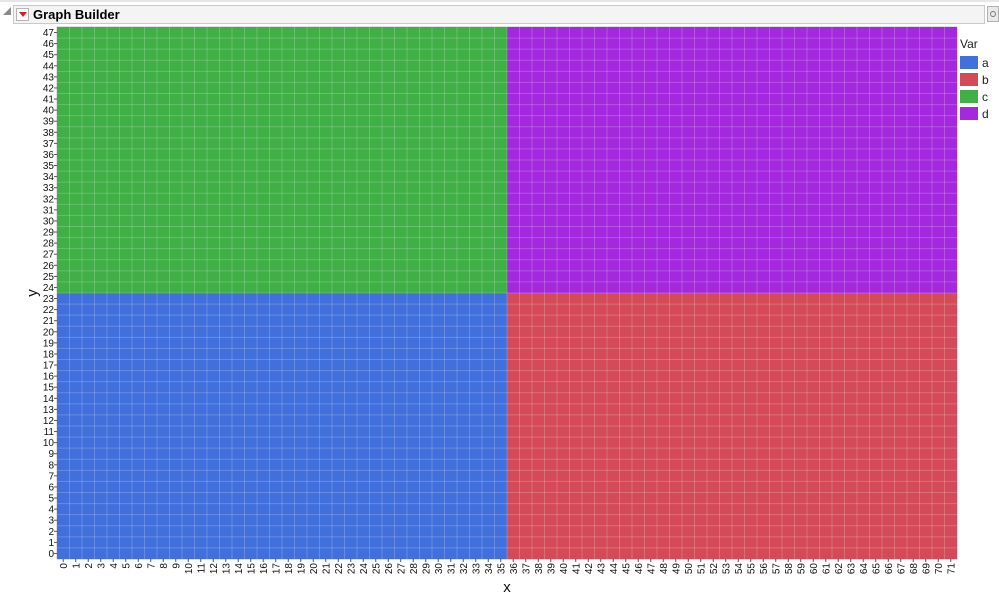 Image resolution: width=999 pixels, height=598 pixels. Describe the element at coordinates (985, 79) in the screenshot. I see `legend-label-b: b` at that location.